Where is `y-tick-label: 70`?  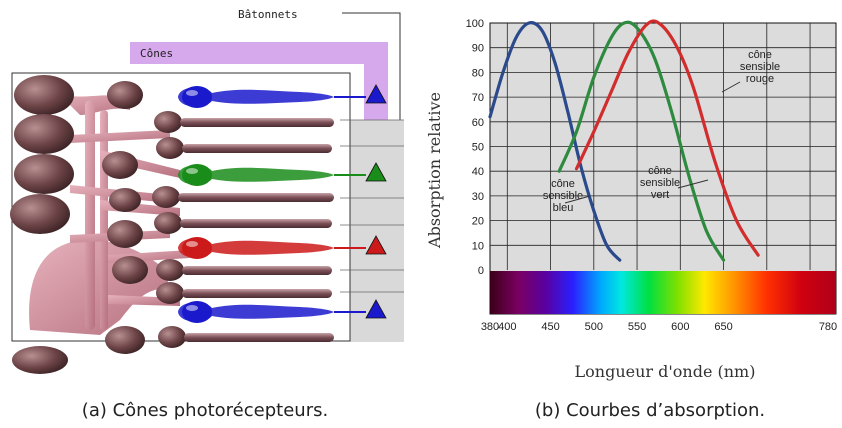 y-tick-label: 70 is located at coordinates (478, 98).